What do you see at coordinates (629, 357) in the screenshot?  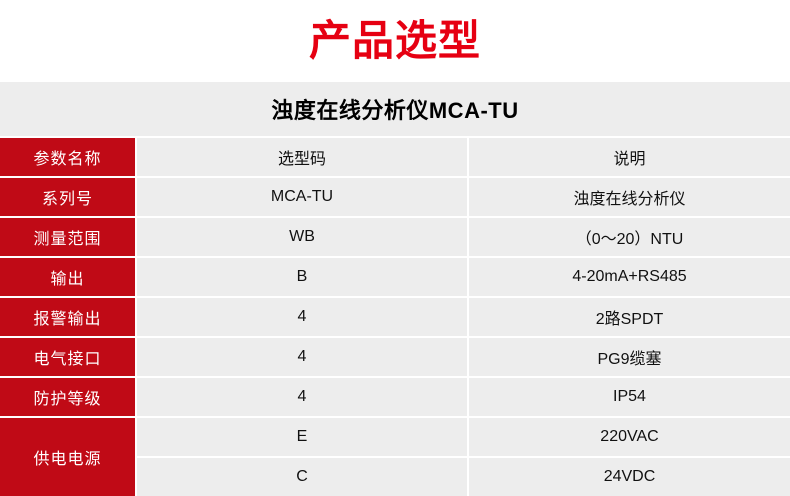 I see `desc-cell: PG9缆塞` at bounding box center [629, 357].